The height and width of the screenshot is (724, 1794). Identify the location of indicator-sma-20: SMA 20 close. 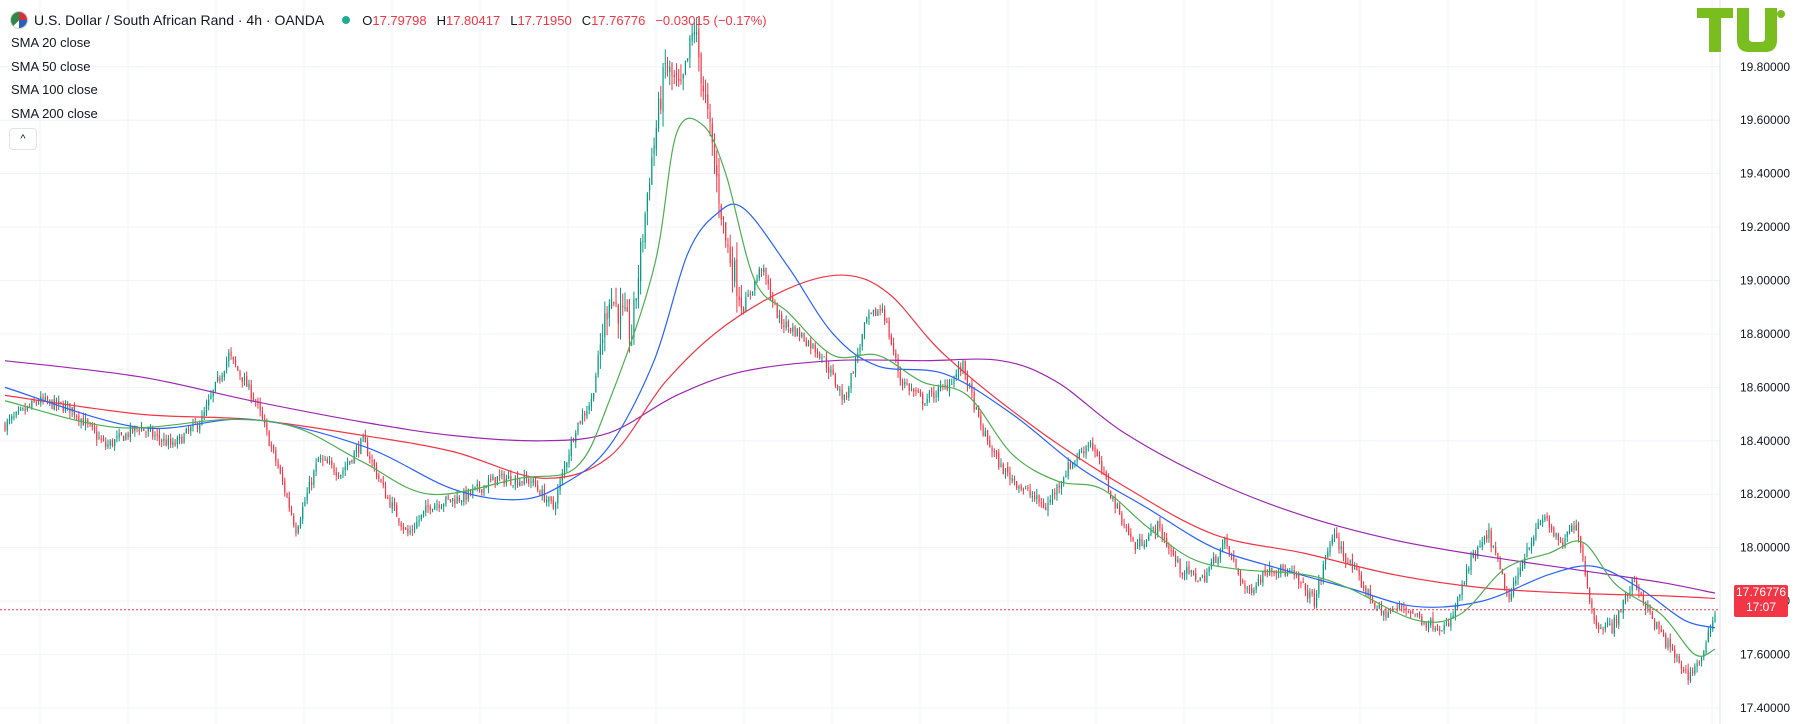
(51, 42).